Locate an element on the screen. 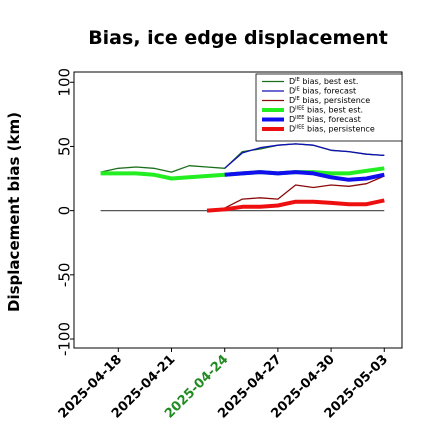  y-tick-label-4: -100 is located at coordinates (64, 339).